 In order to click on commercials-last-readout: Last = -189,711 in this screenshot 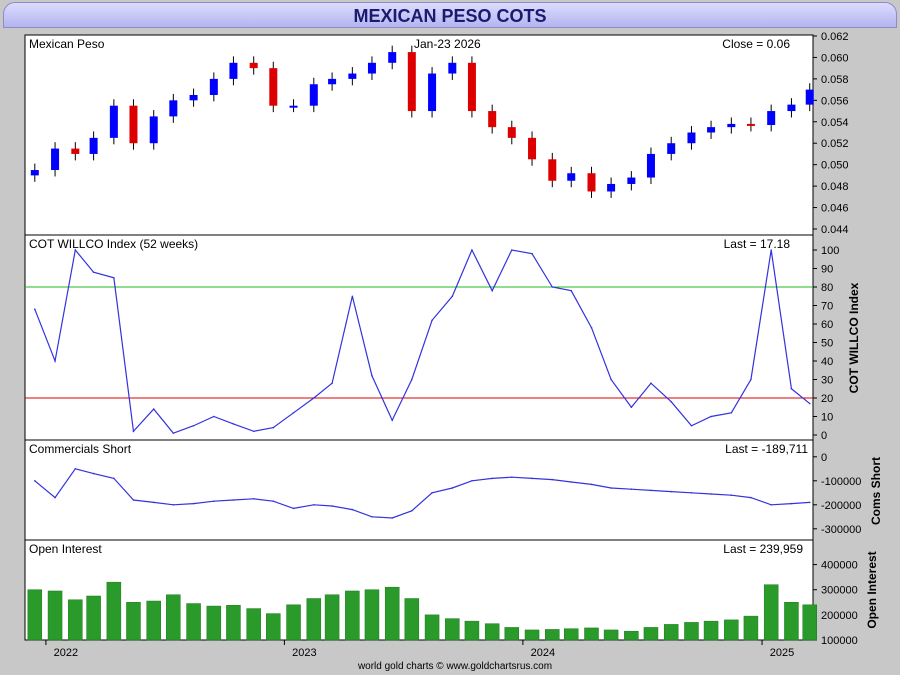, I will do `click(766, 449)`.